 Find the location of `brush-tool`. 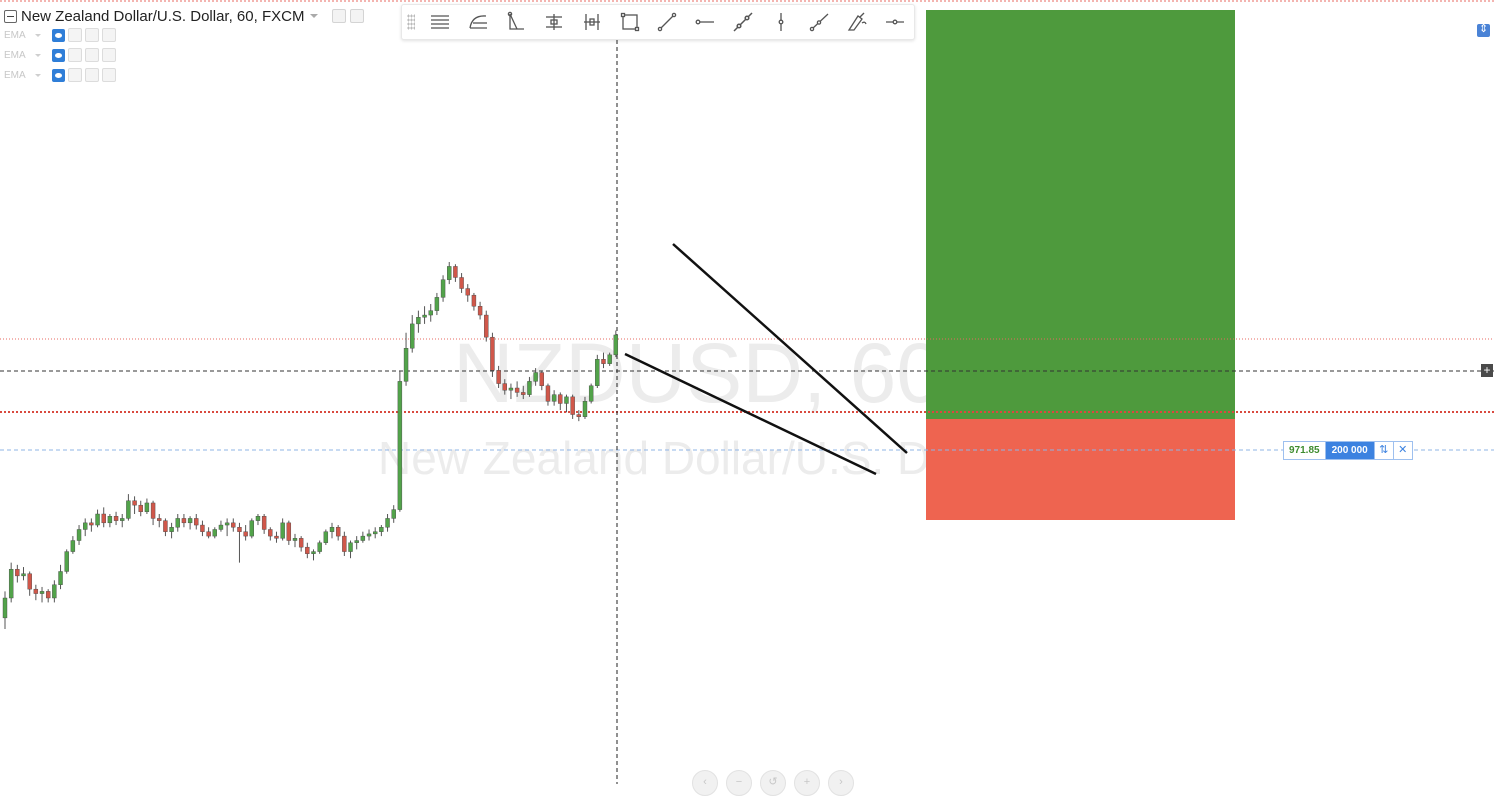

brush-tool is located at coordinates (857, 22).